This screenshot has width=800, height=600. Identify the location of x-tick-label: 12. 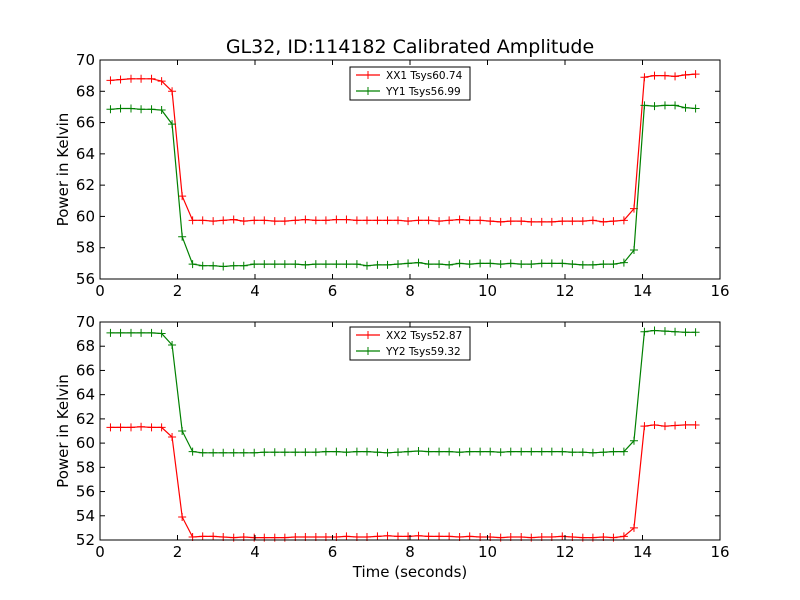
(564, 291).